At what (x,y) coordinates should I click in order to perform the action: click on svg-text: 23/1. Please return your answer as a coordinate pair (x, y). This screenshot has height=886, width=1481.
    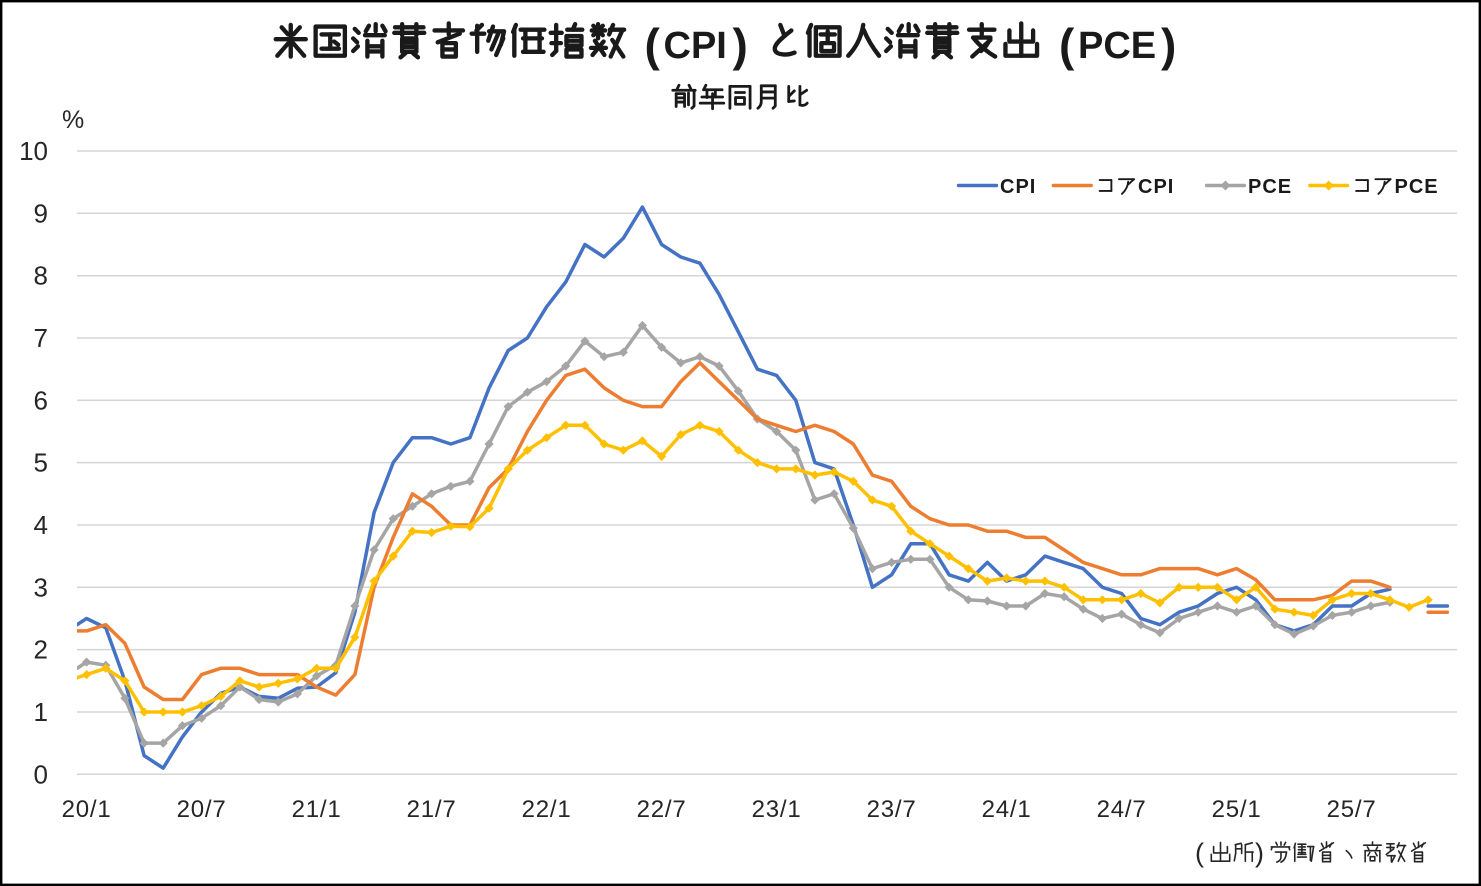
    Looking at the image, I should click on (777, 809).